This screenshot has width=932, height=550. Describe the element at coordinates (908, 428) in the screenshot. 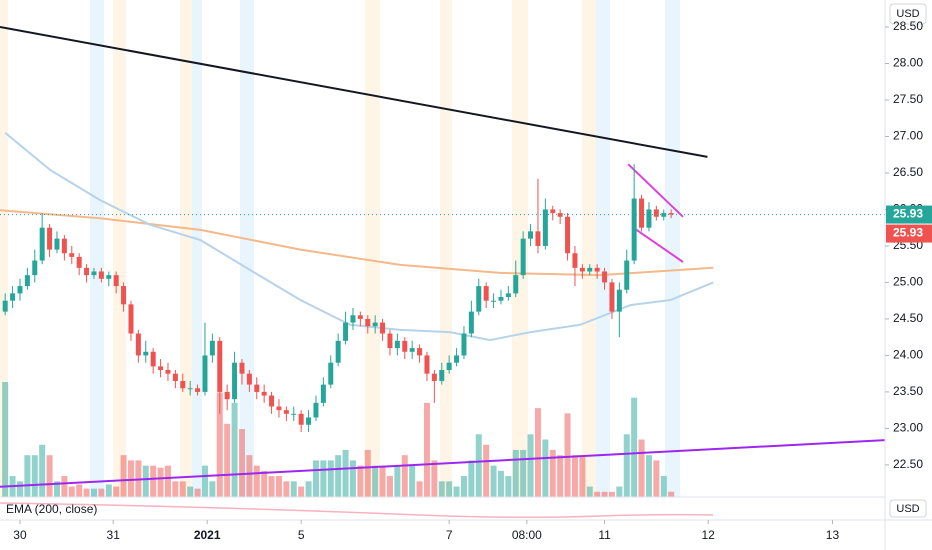

I see `y-tick-label: 23.00` at that location.